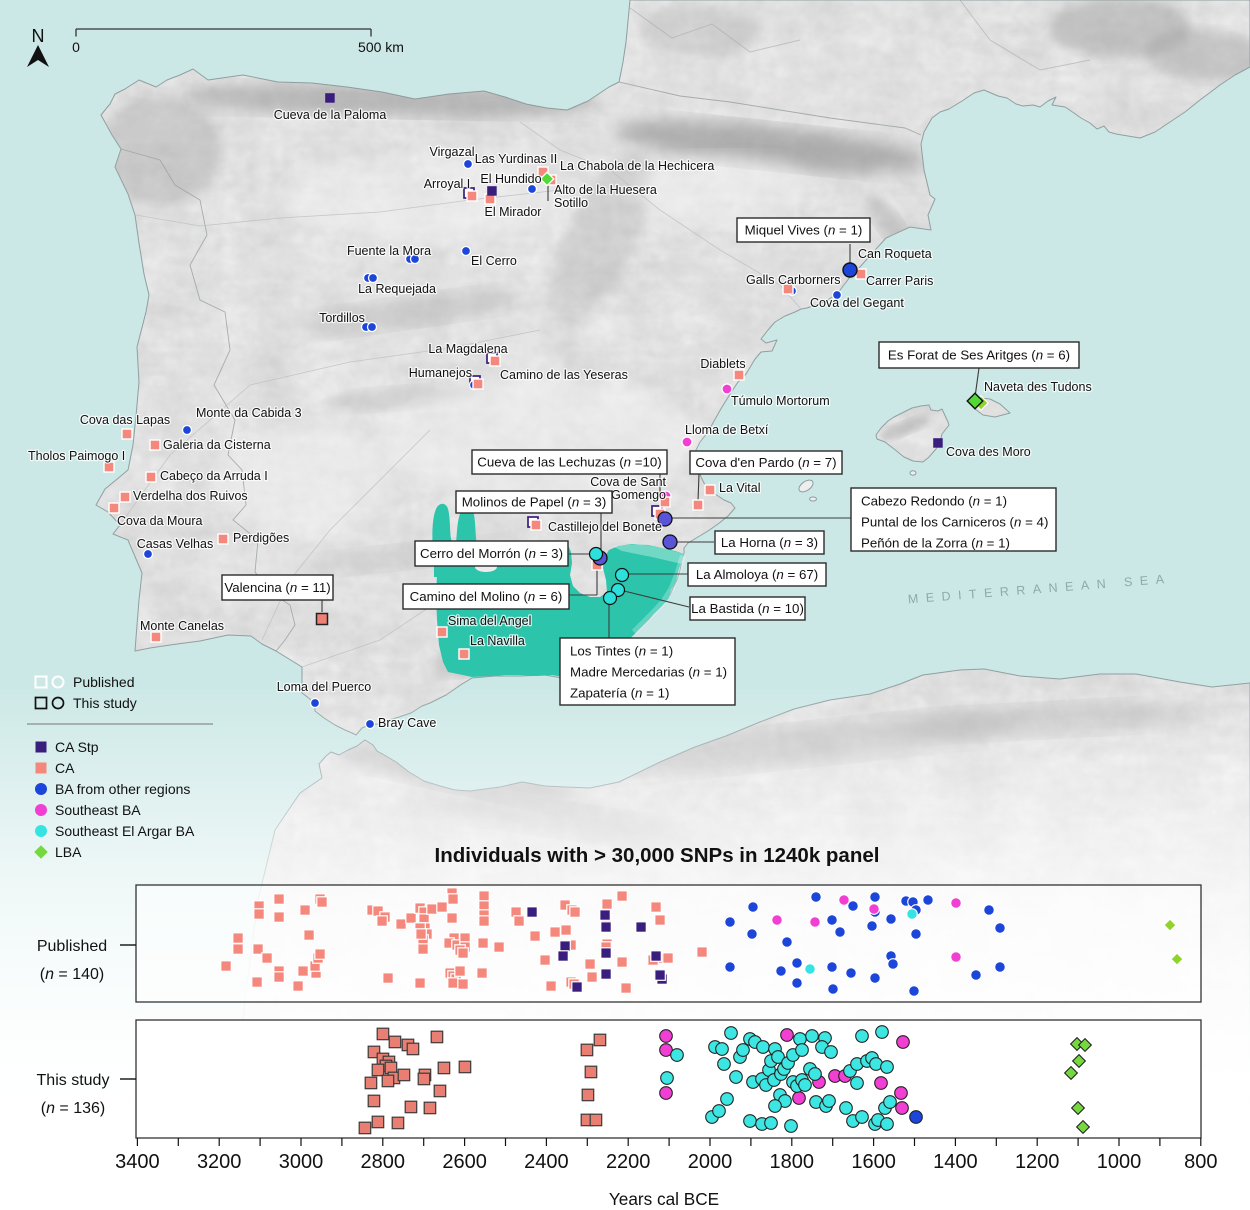 This screenshot has width=1250, height=1210. I want to click on svg-text: Galls Carborners, so click(793, 280).